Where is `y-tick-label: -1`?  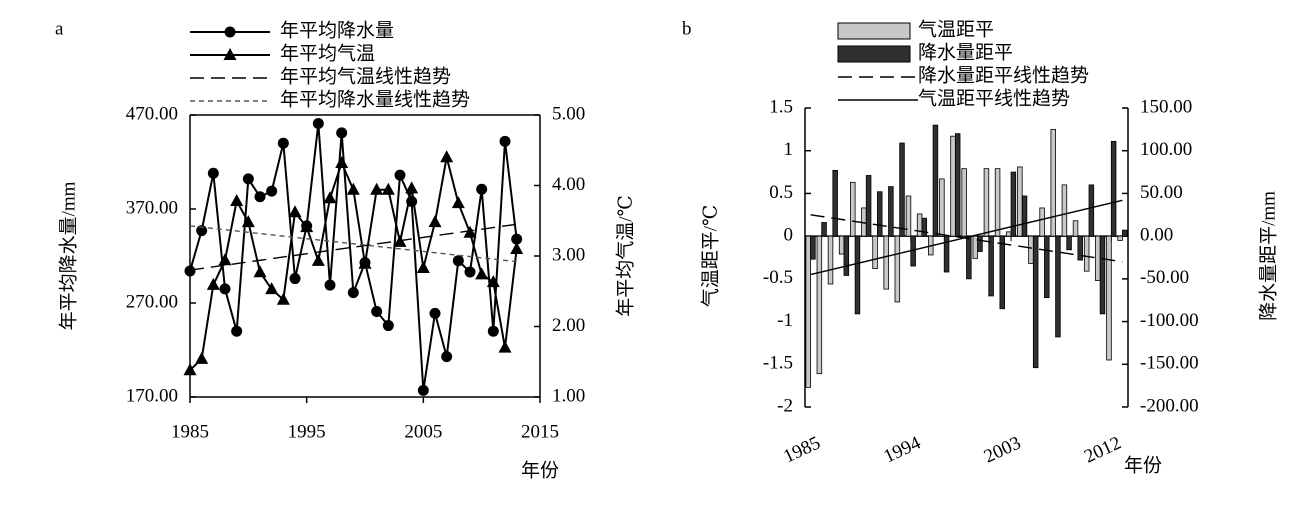 y-tick-label: -1 is located at coordinates (785, 320).